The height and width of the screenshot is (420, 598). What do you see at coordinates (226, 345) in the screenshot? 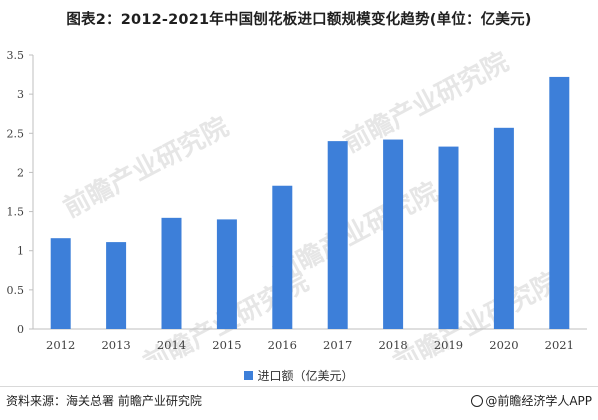
I see `x-tick-label: 2015` at bounding box center [226, 345].